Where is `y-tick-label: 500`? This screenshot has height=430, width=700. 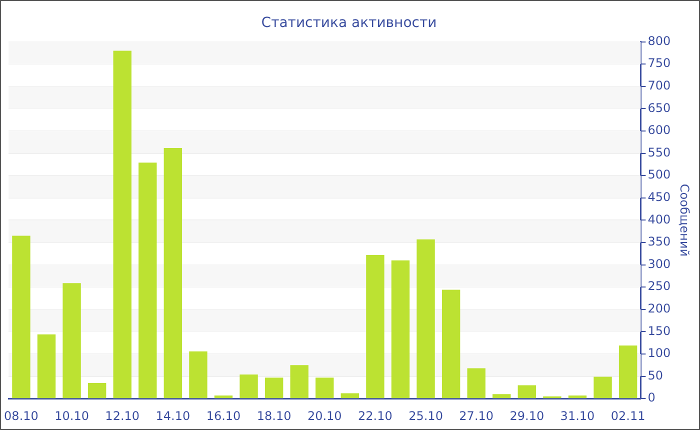
y-tick-label: 500 is located at coordinates (659, 175).